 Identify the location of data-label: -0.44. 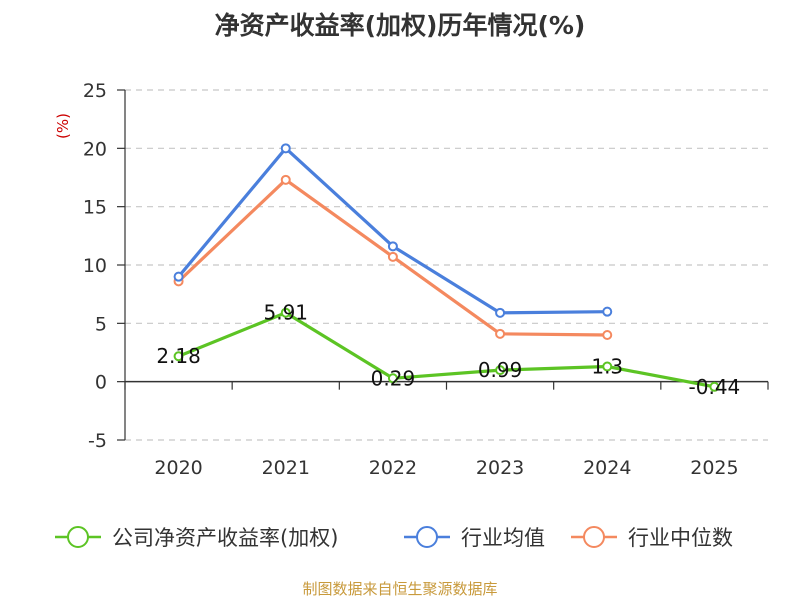
(715, 387).